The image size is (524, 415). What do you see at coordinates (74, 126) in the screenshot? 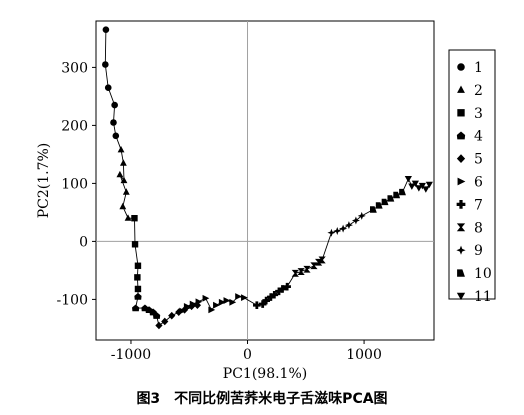
I see `y-tick-label: 200` at bounding box center [74, 126].